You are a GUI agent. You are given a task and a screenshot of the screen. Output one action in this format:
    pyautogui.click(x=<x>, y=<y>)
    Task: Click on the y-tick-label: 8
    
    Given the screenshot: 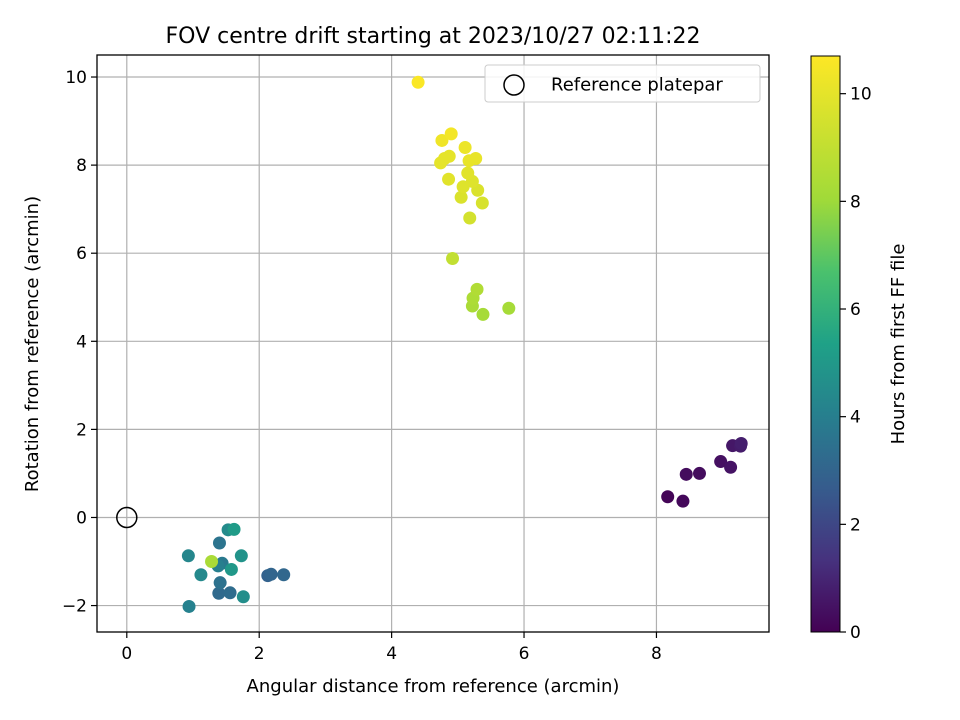 What is the action you would take?
    pyautogui.click(x=81, y=166)
    